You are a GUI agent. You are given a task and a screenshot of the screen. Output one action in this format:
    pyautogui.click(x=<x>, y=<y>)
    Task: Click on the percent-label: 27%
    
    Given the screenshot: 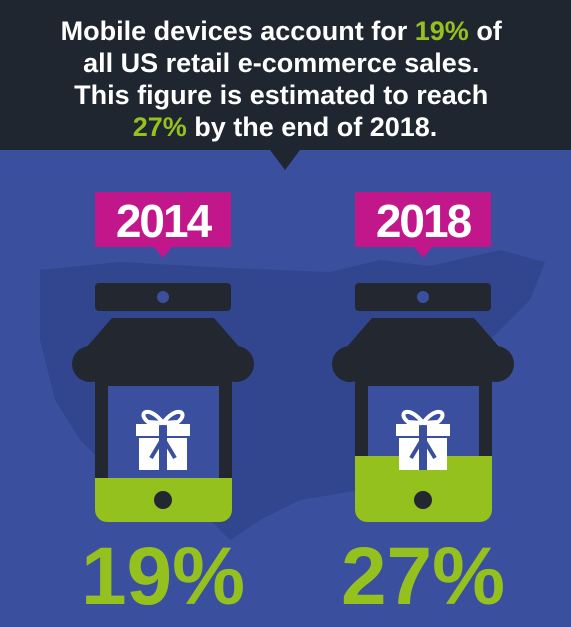 What is the action you would take?
    pyautogui.click(x=423, y=576)
    